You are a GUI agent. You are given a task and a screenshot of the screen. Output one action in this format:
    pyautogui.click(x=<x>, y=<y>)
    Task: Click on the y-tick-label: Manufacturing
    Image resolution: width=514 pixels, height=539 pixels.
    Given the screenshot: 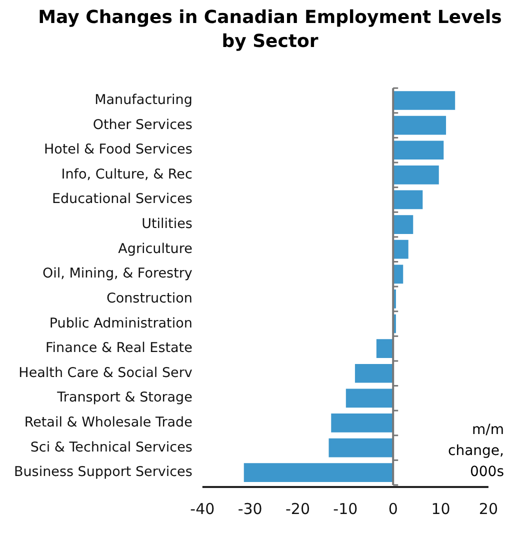 What is the action you would take?
    pyautogui.click(x=143, y=100)
    